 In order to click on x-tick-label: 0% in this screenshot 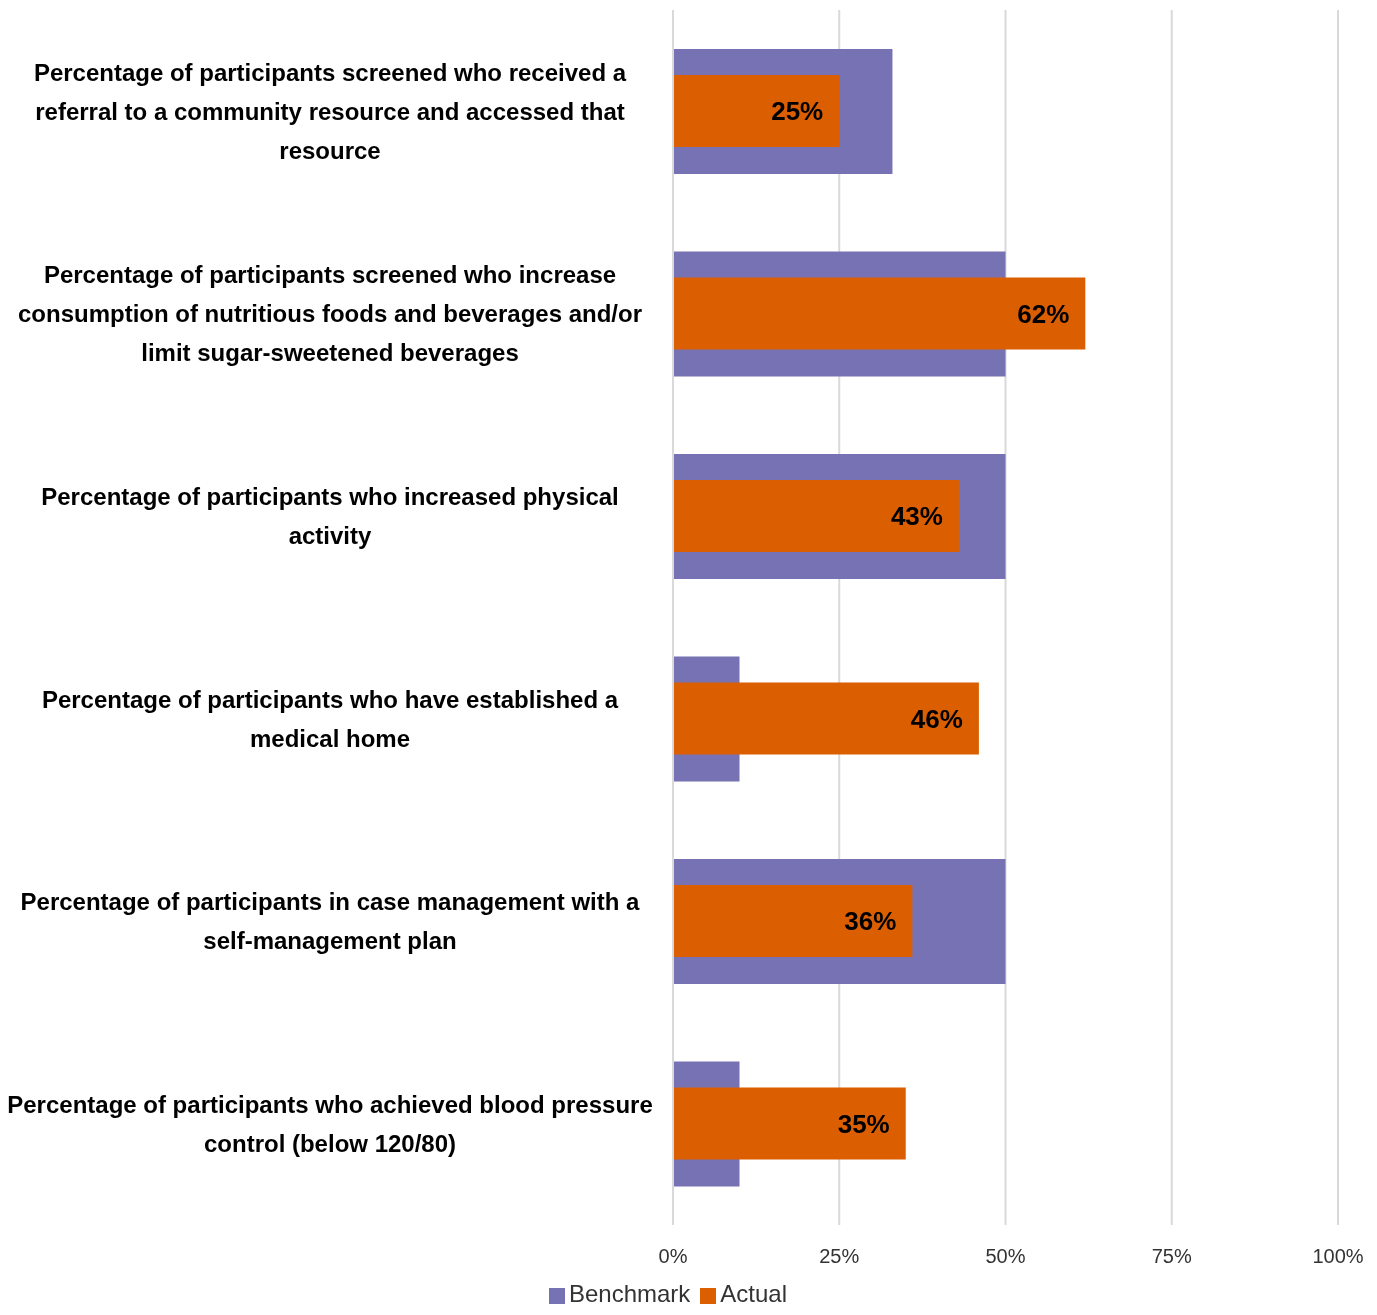, I will do `click(673, 1256)`.